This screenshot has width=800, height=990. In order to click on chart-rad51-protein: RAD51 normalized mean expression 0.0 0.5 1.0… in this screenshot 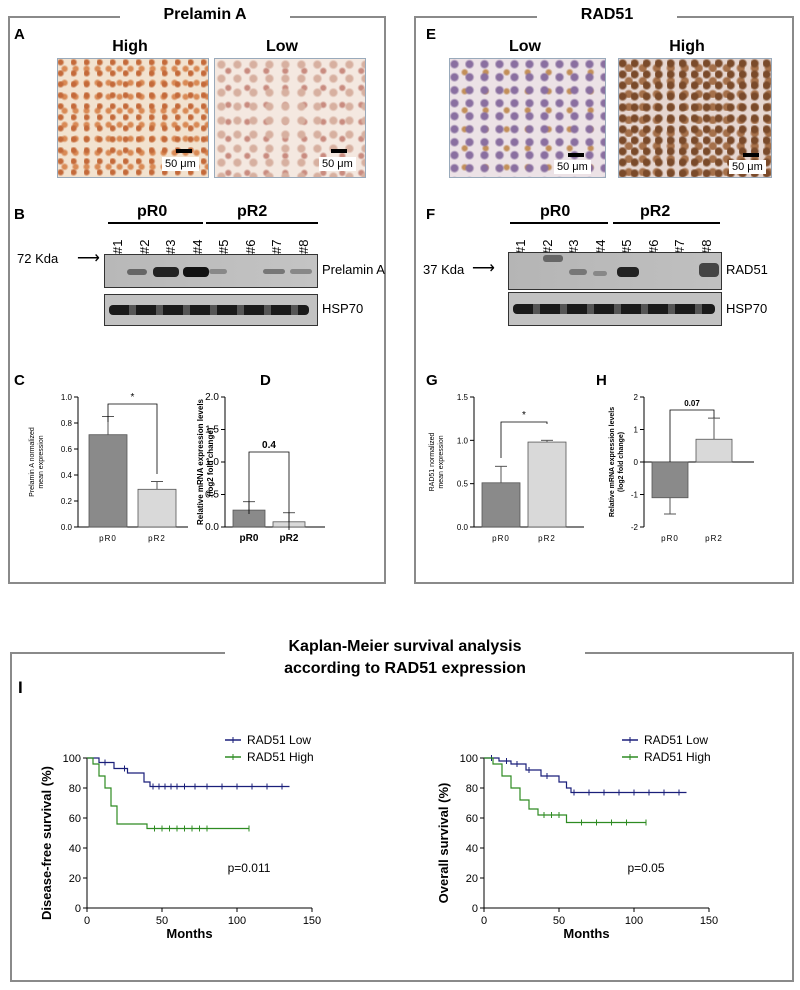, I will do `click(506, 468)`.